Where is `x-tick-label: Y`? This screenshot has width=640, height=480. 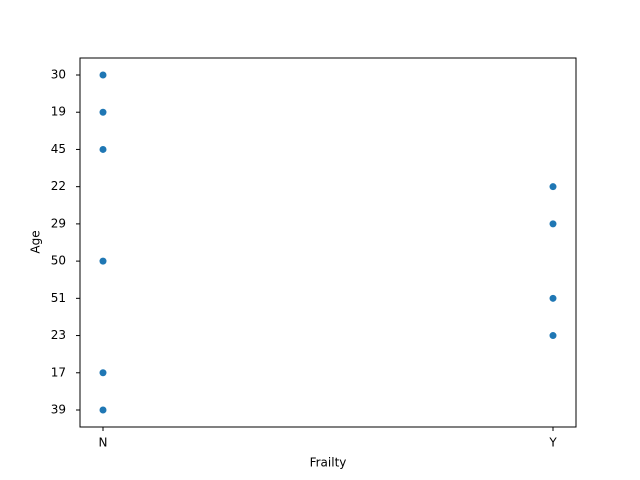 x-tick-label: Y is located at coordinates (552, 443).